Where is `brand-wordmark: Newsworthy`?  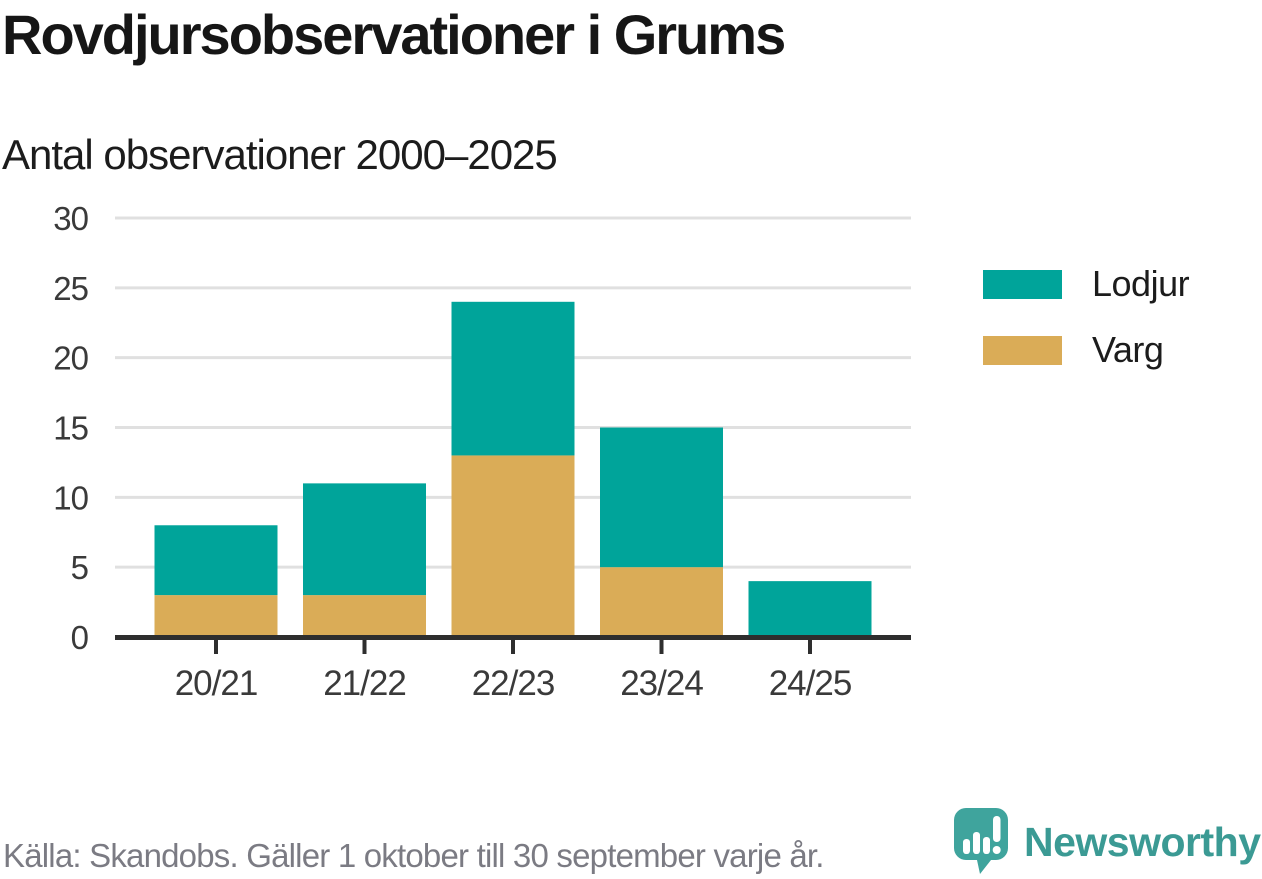
brand-wordmark: Newsworthy is located at coordinates (1142, 841).